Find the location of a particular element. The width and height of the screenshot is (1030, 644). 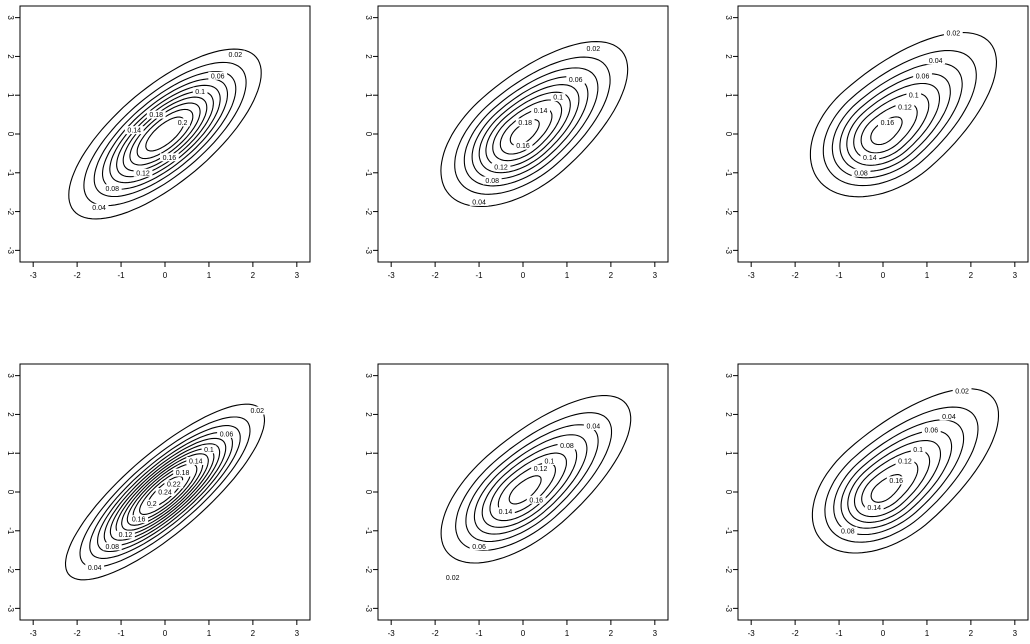

x-tick-label: 1 is located at coordinates (209, 633).